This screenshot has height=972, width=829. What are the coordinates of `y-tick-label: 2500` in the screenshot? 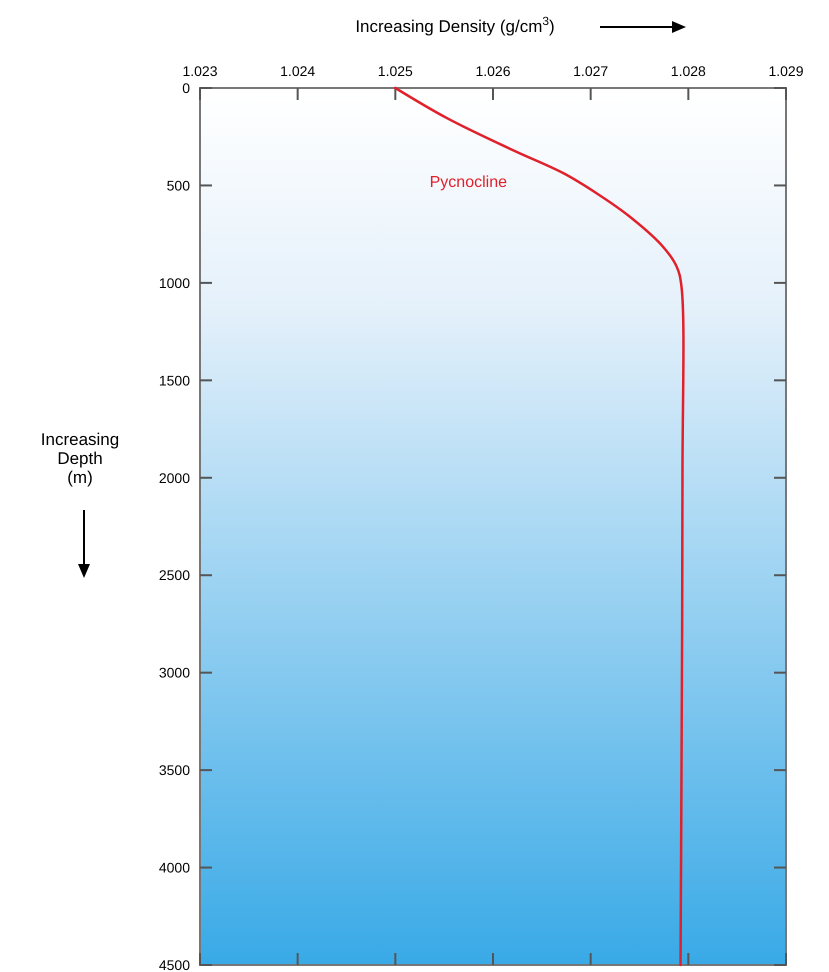 It's located at (174, 575).